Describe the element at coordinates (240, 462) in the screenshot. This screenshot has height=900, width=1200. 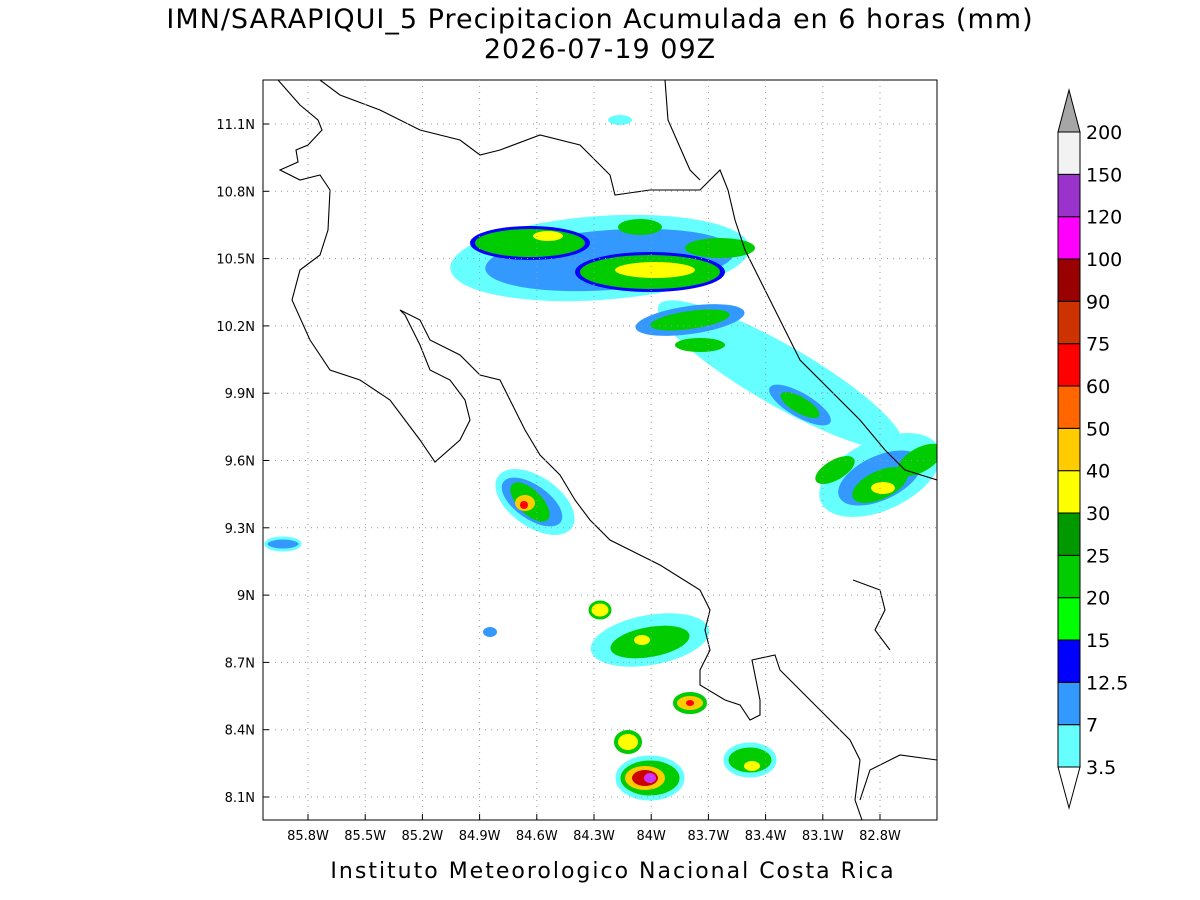
I see `lat-label: 9.6N` at that location.